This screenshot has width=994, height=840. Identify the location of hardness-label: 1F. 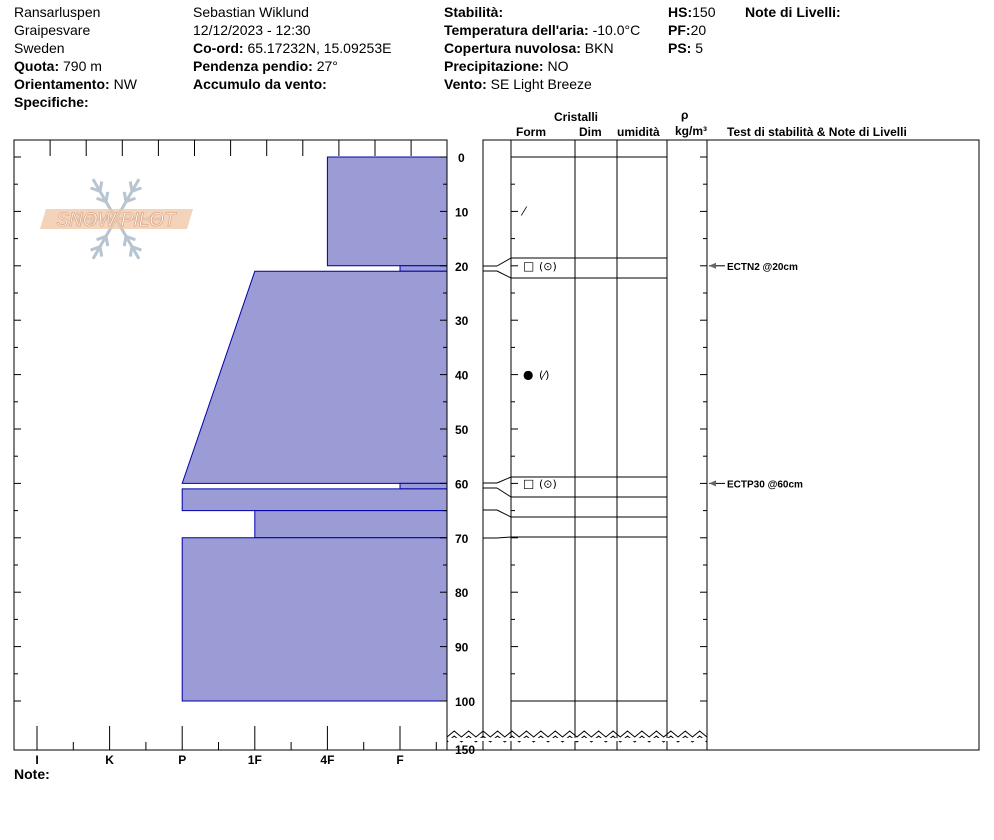
(255, 760).